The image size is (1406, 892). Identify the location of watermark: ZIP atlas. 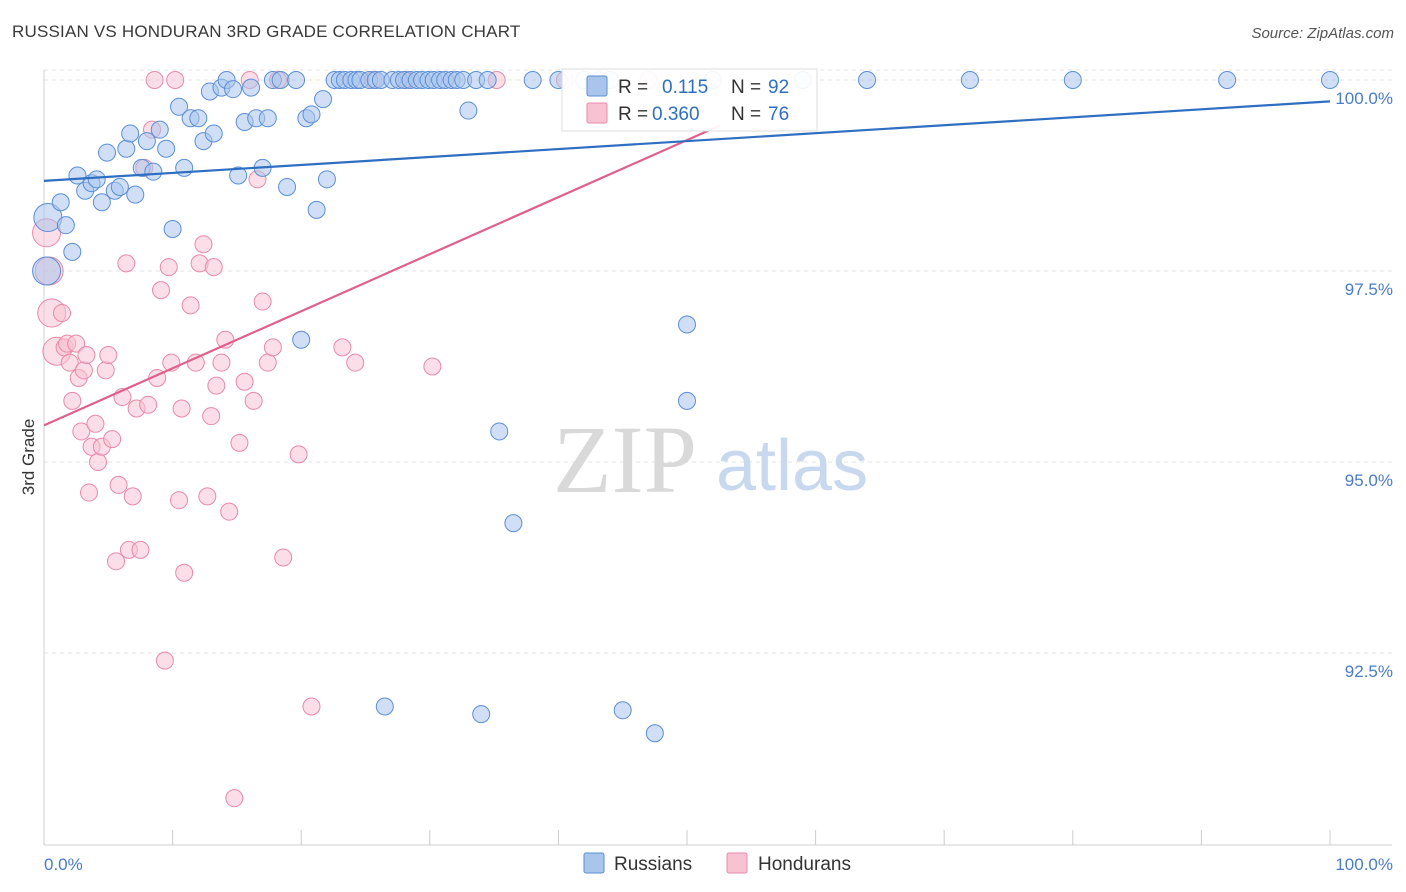
(710, 459).